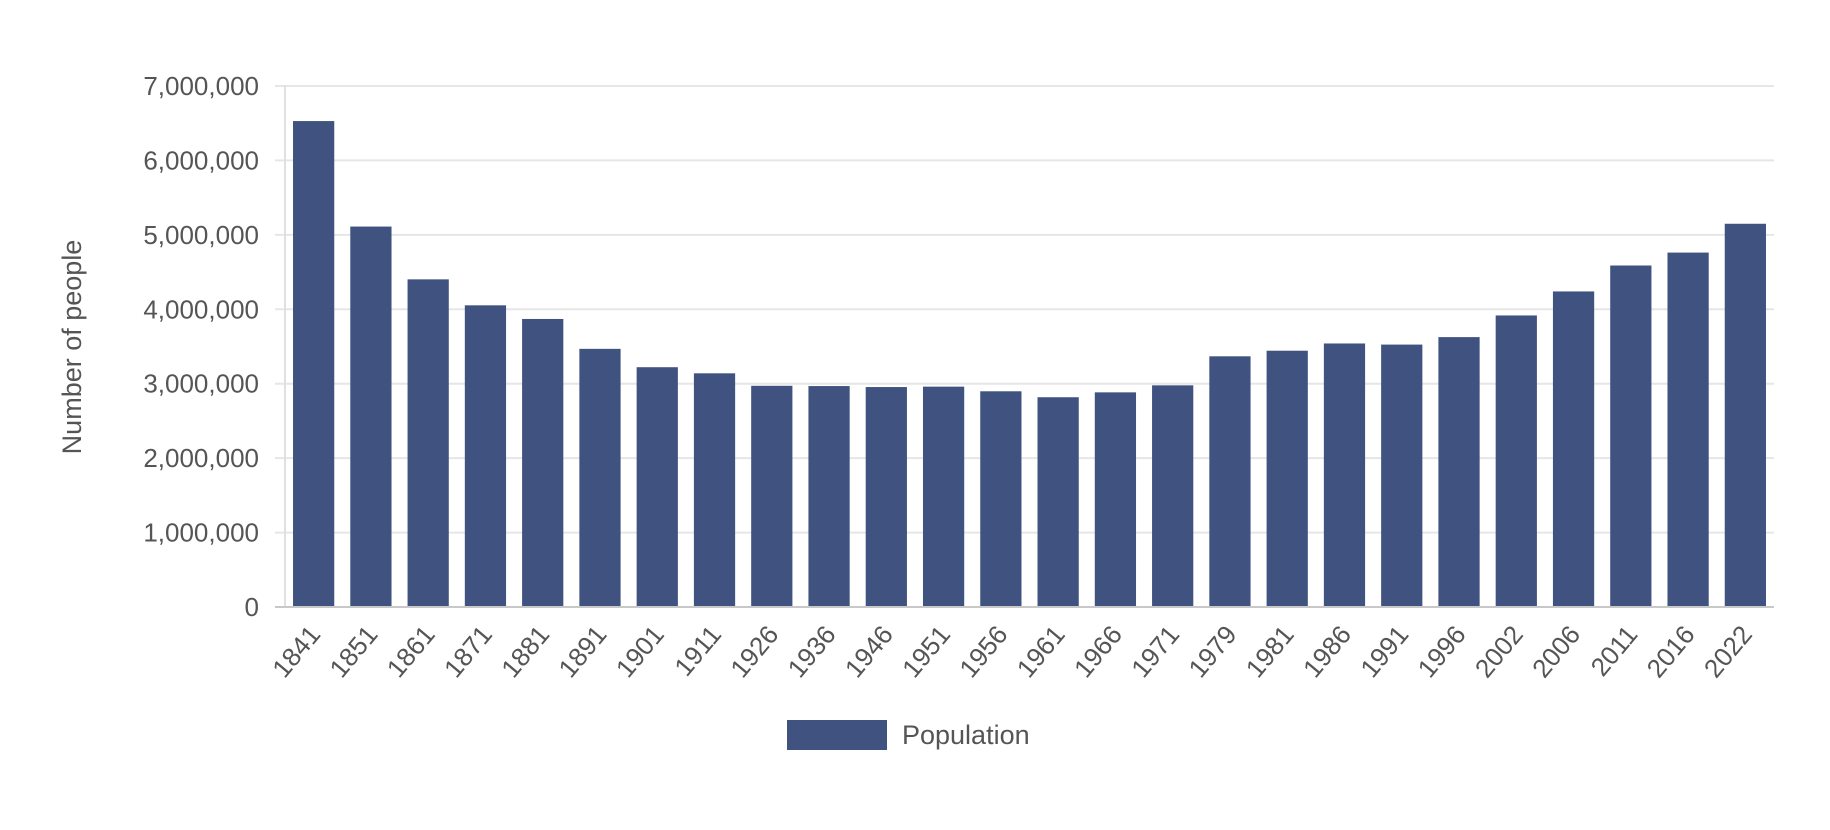 This screenshot has width=1830, height=830. What do you see at coordinates (468, 652) in the screenshot?
I see `x-tick-label: 1871` at bounding box center [468, 652].